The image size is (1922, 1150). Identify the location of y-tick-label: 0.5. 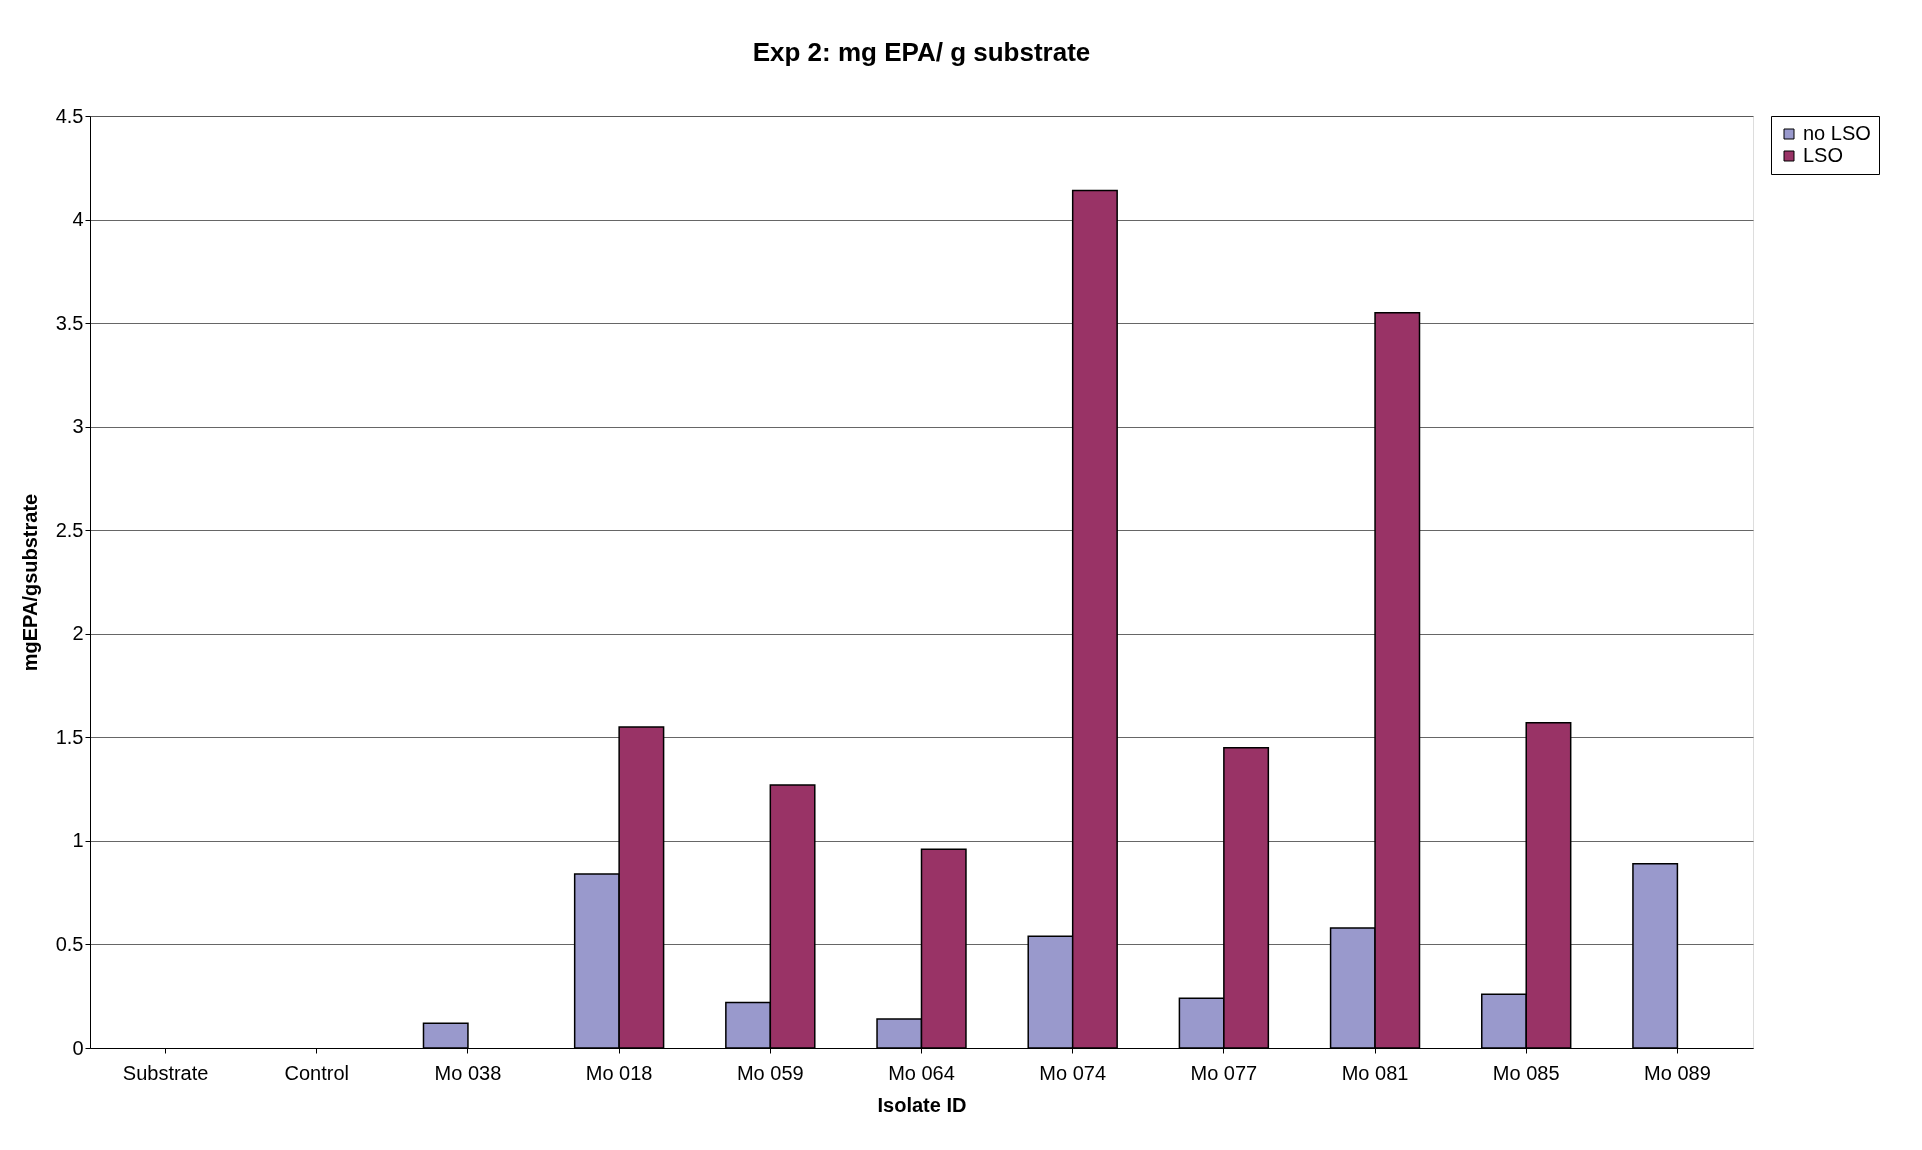
(69, 943).